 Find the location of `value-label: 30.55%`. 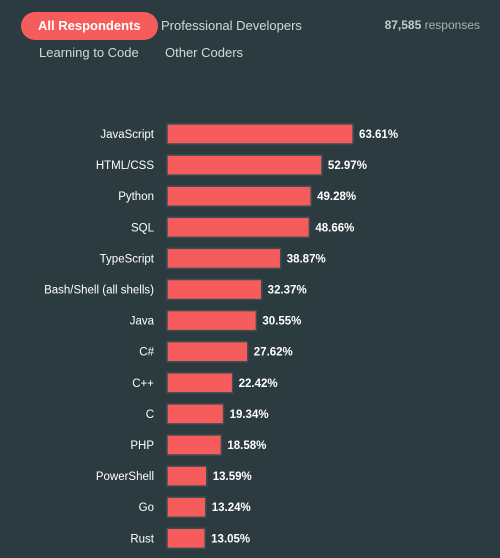

value-label: 30.55% is located at coordinates (281, 322).